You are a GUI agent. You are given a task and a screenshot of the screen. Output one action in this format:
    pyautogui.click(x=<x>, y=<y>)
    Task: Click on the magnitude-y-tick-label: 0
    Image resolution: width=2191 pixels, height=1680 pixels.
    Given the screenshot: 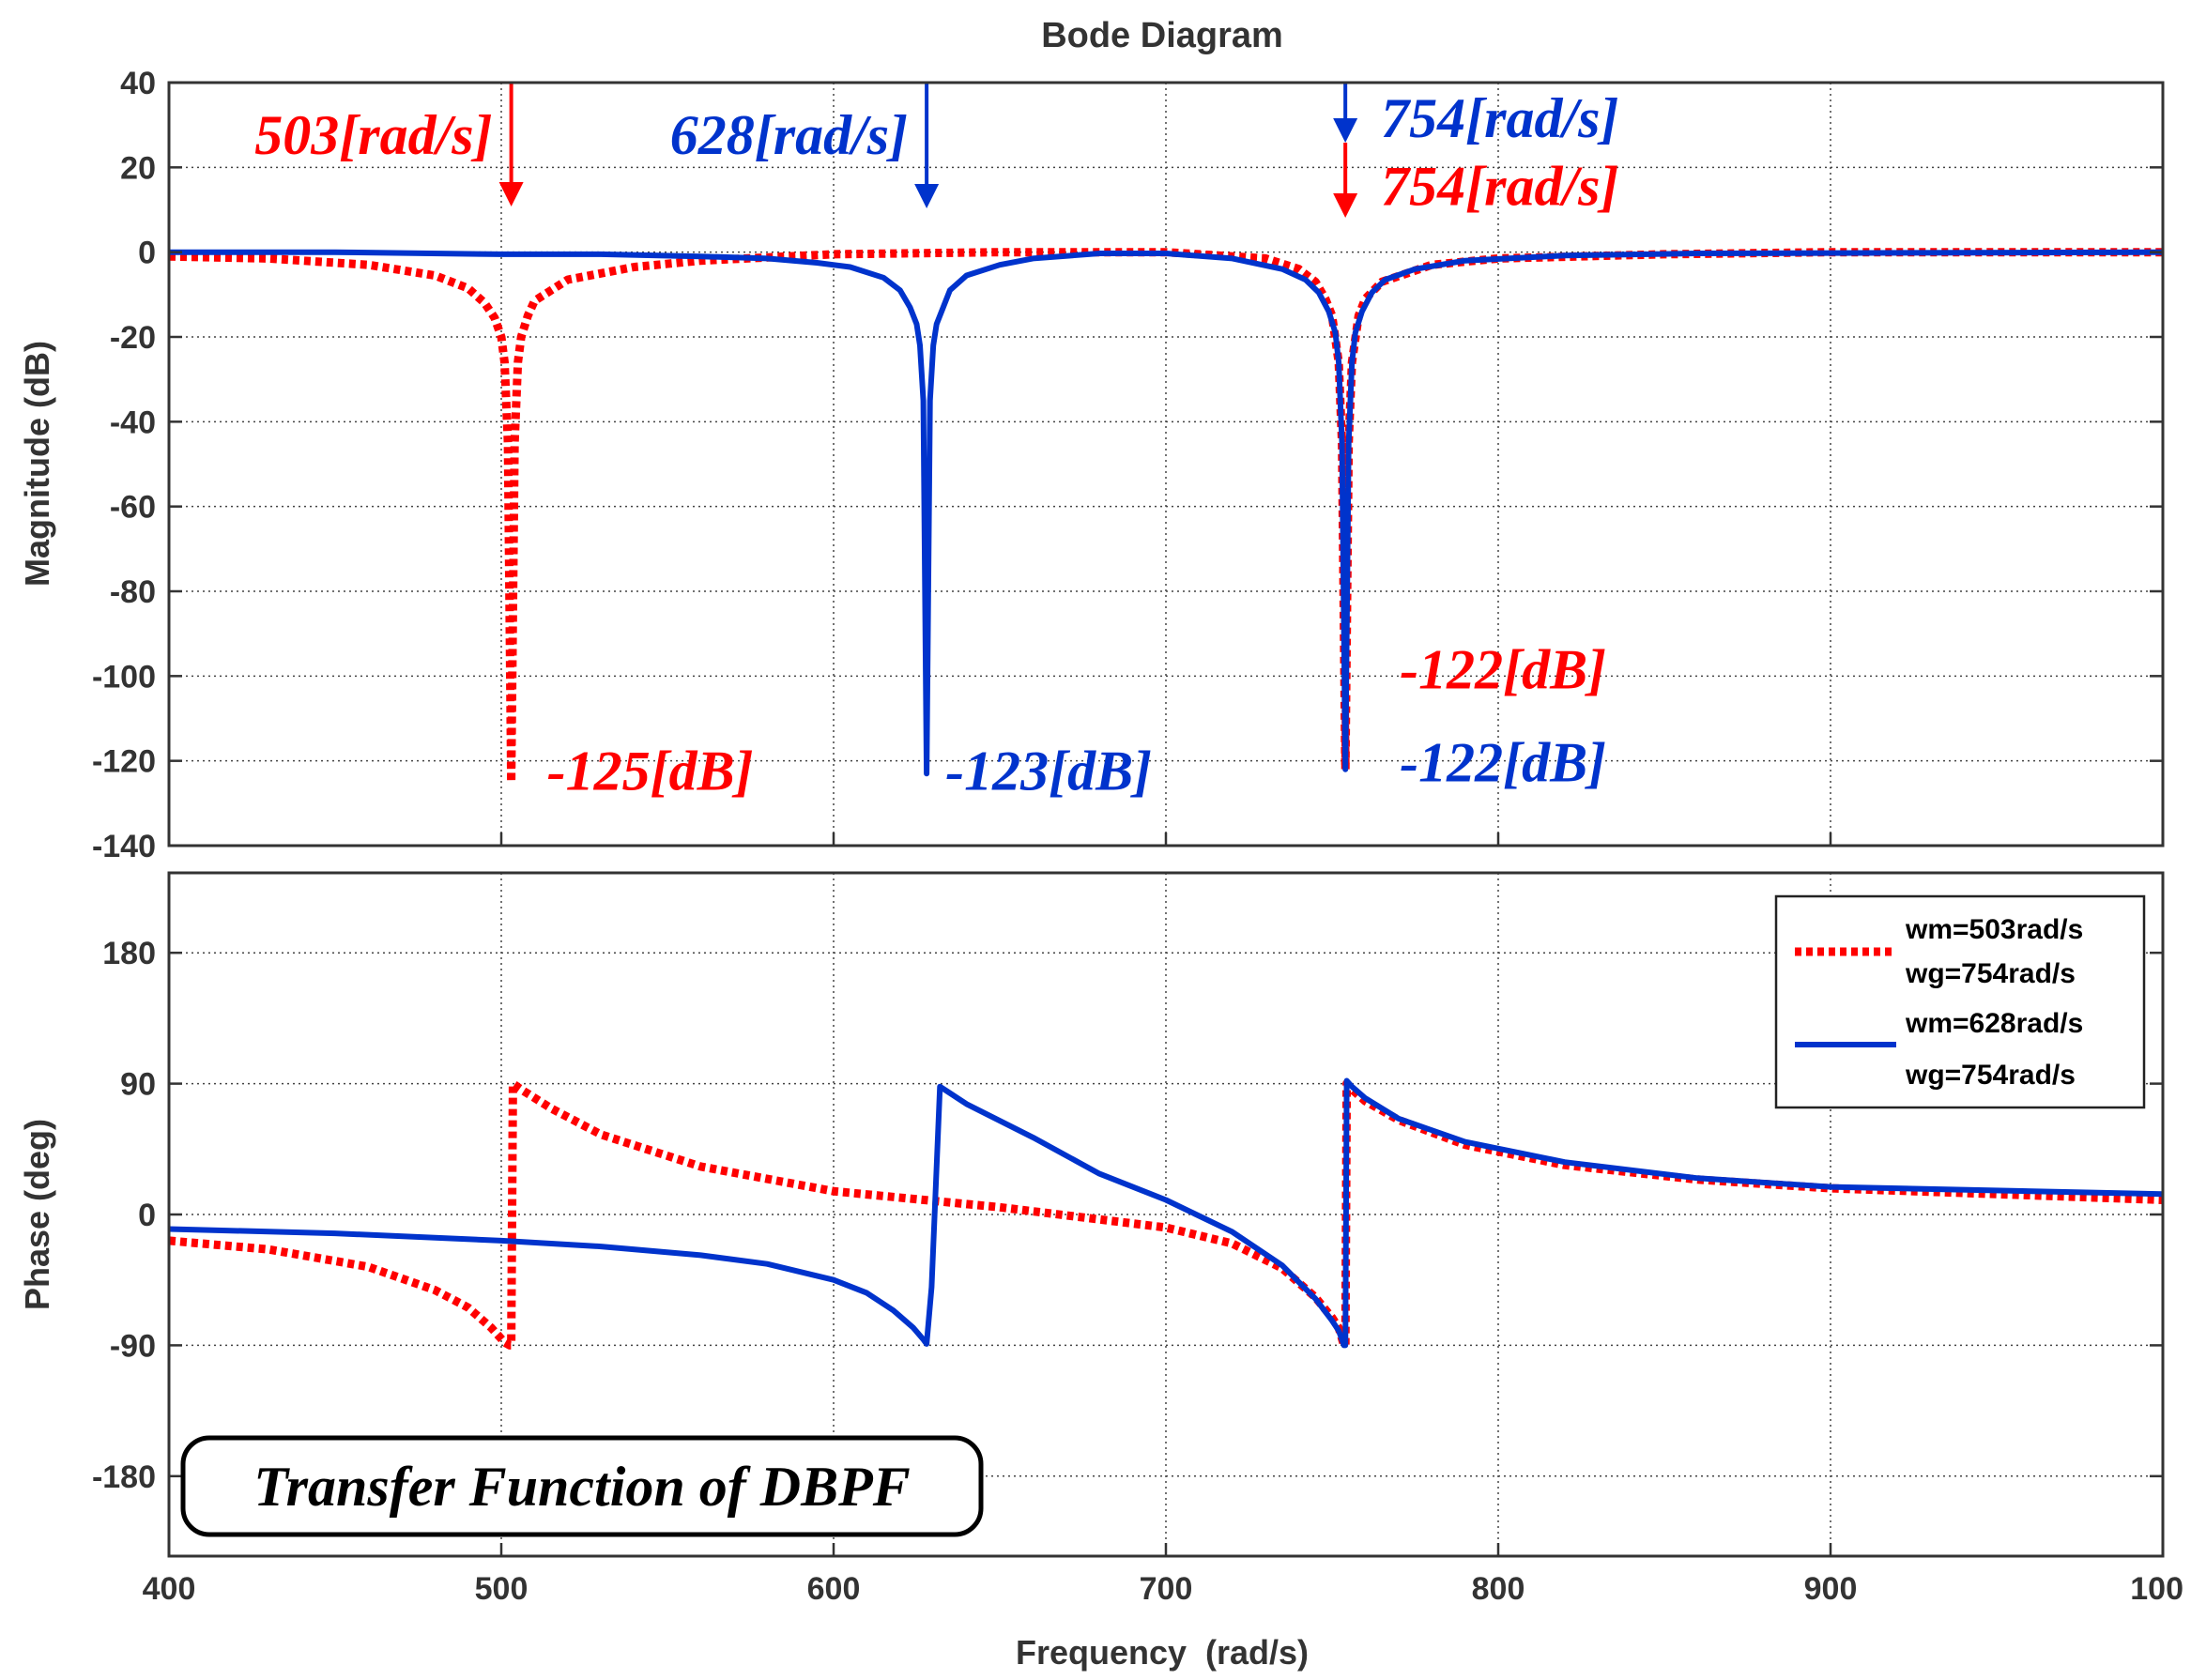 What is the action you would take?
    pyautogui.click(x=147, y=253)
    